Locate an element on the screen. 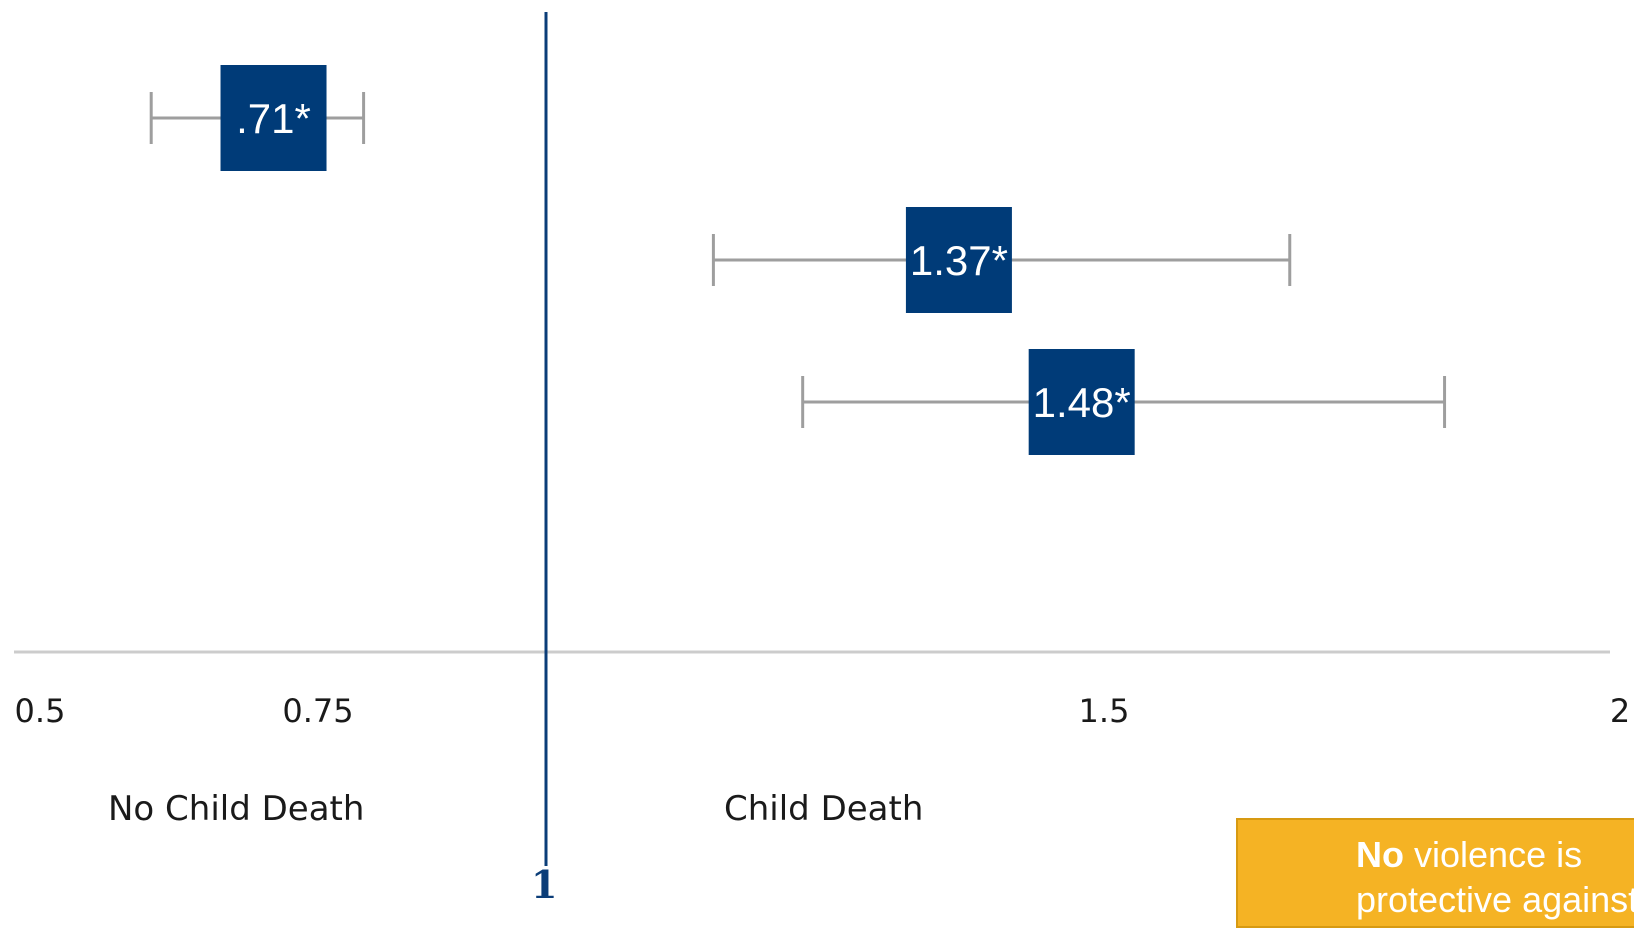 The image size is (1634, 928). callout-text: violence is is located at coordinates (1498, 854).